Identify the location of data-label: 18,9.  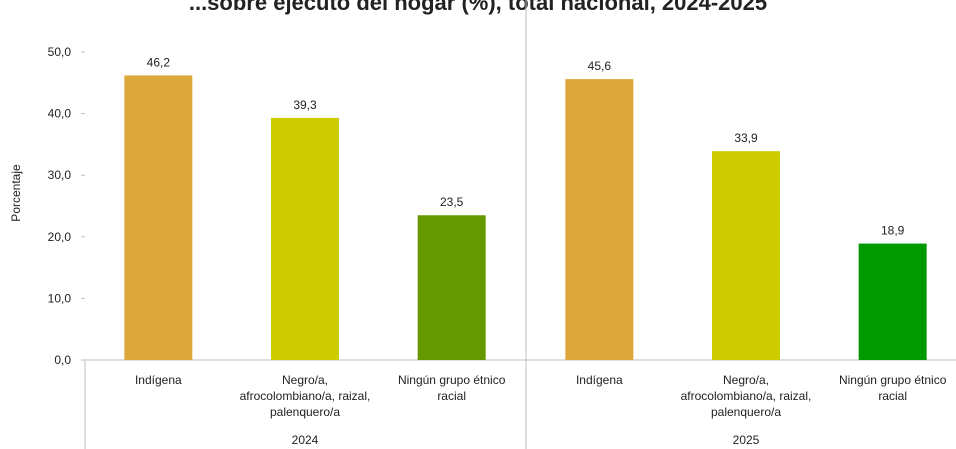
(893, 231).